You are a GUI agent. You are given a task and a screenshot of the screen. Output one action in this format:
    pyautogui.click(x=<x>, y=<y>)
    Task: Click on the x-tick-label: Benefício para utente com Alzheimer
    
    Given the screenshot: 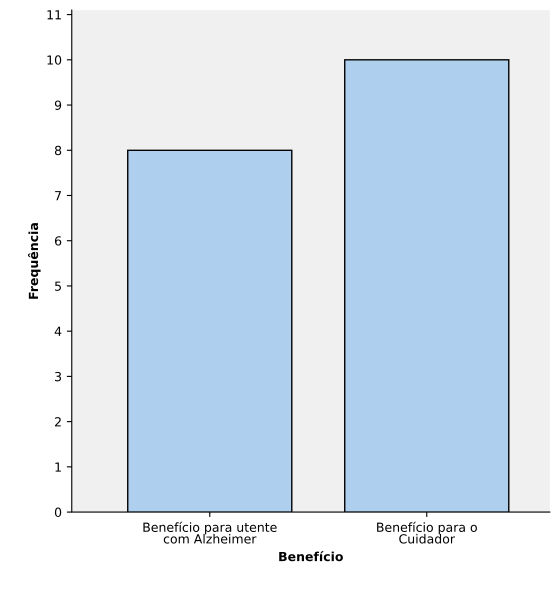 What is the action you would take?
    pyautogui.click(x=210, y=533)
    